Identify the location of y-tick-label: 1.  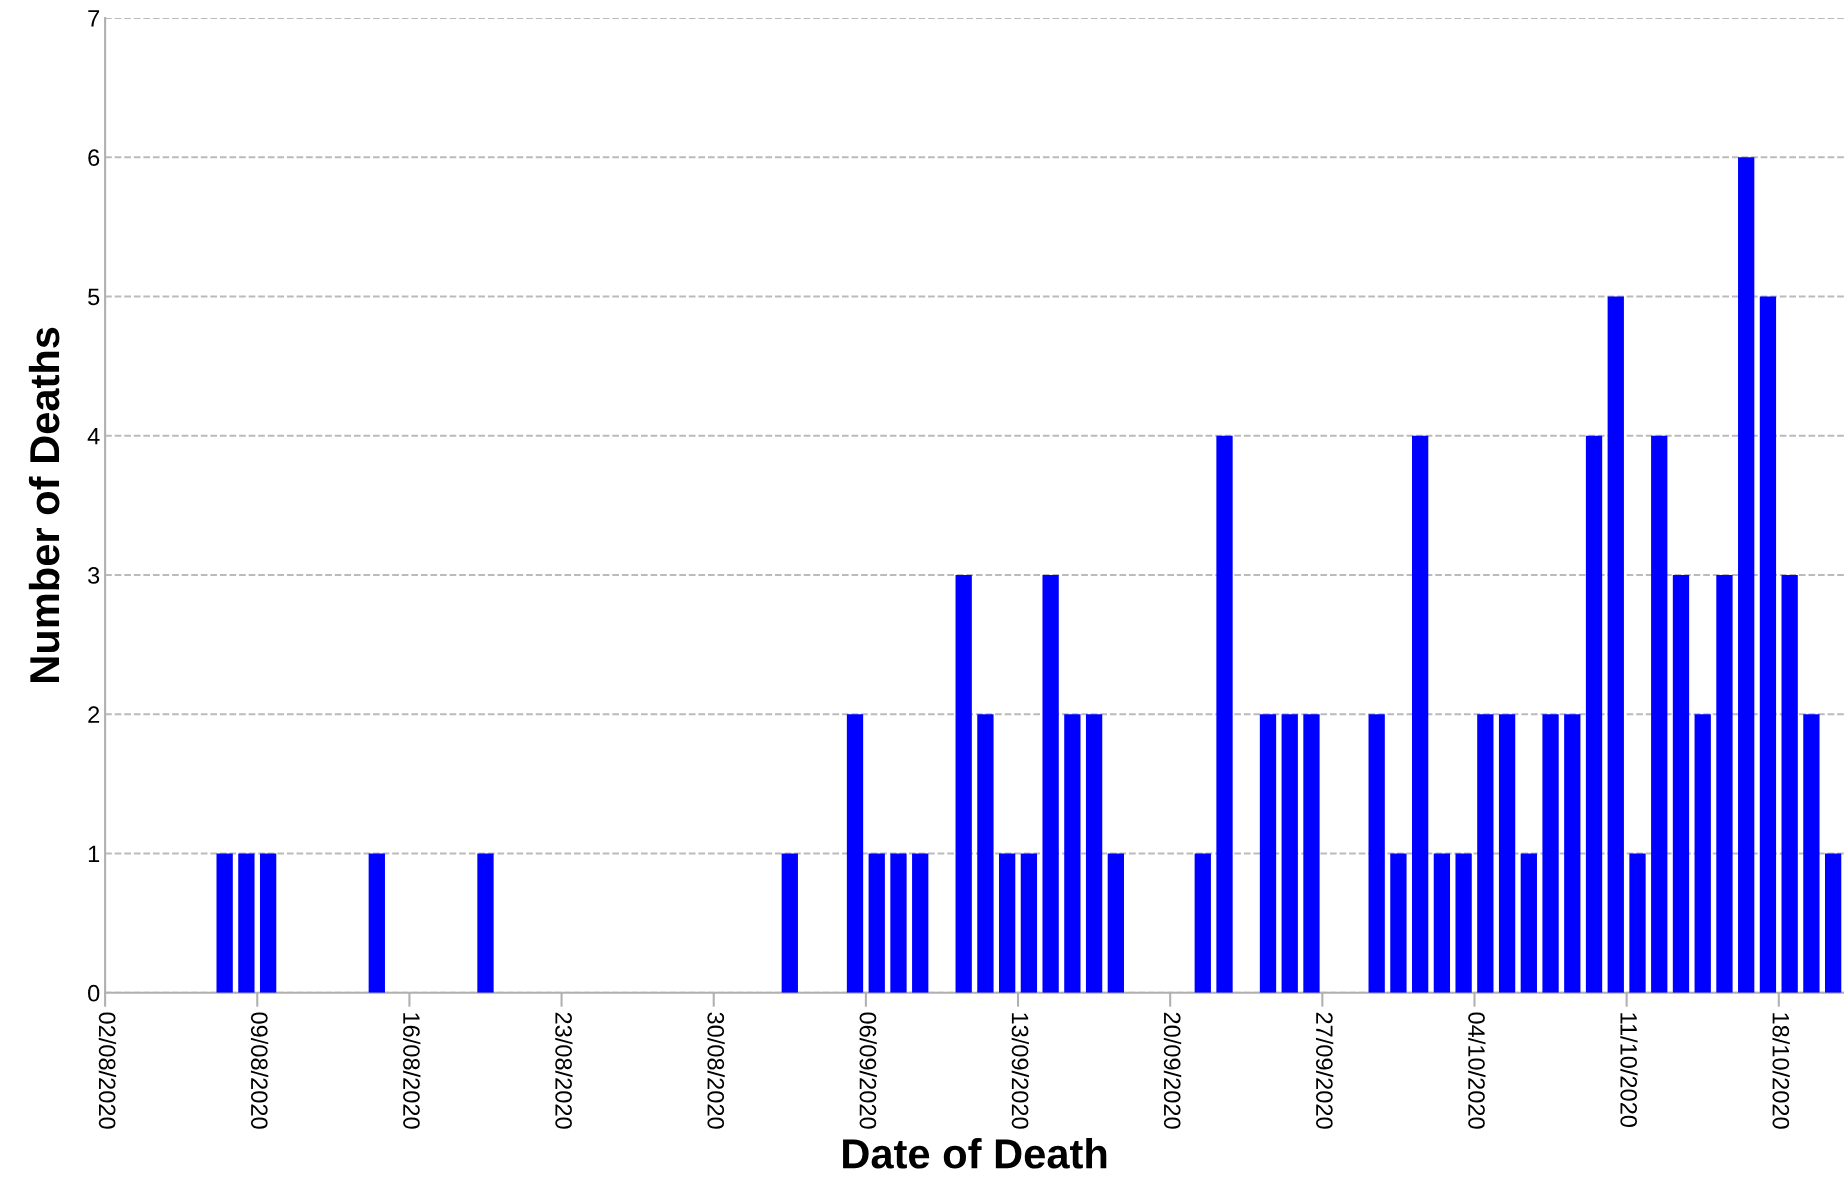
(94, 854).